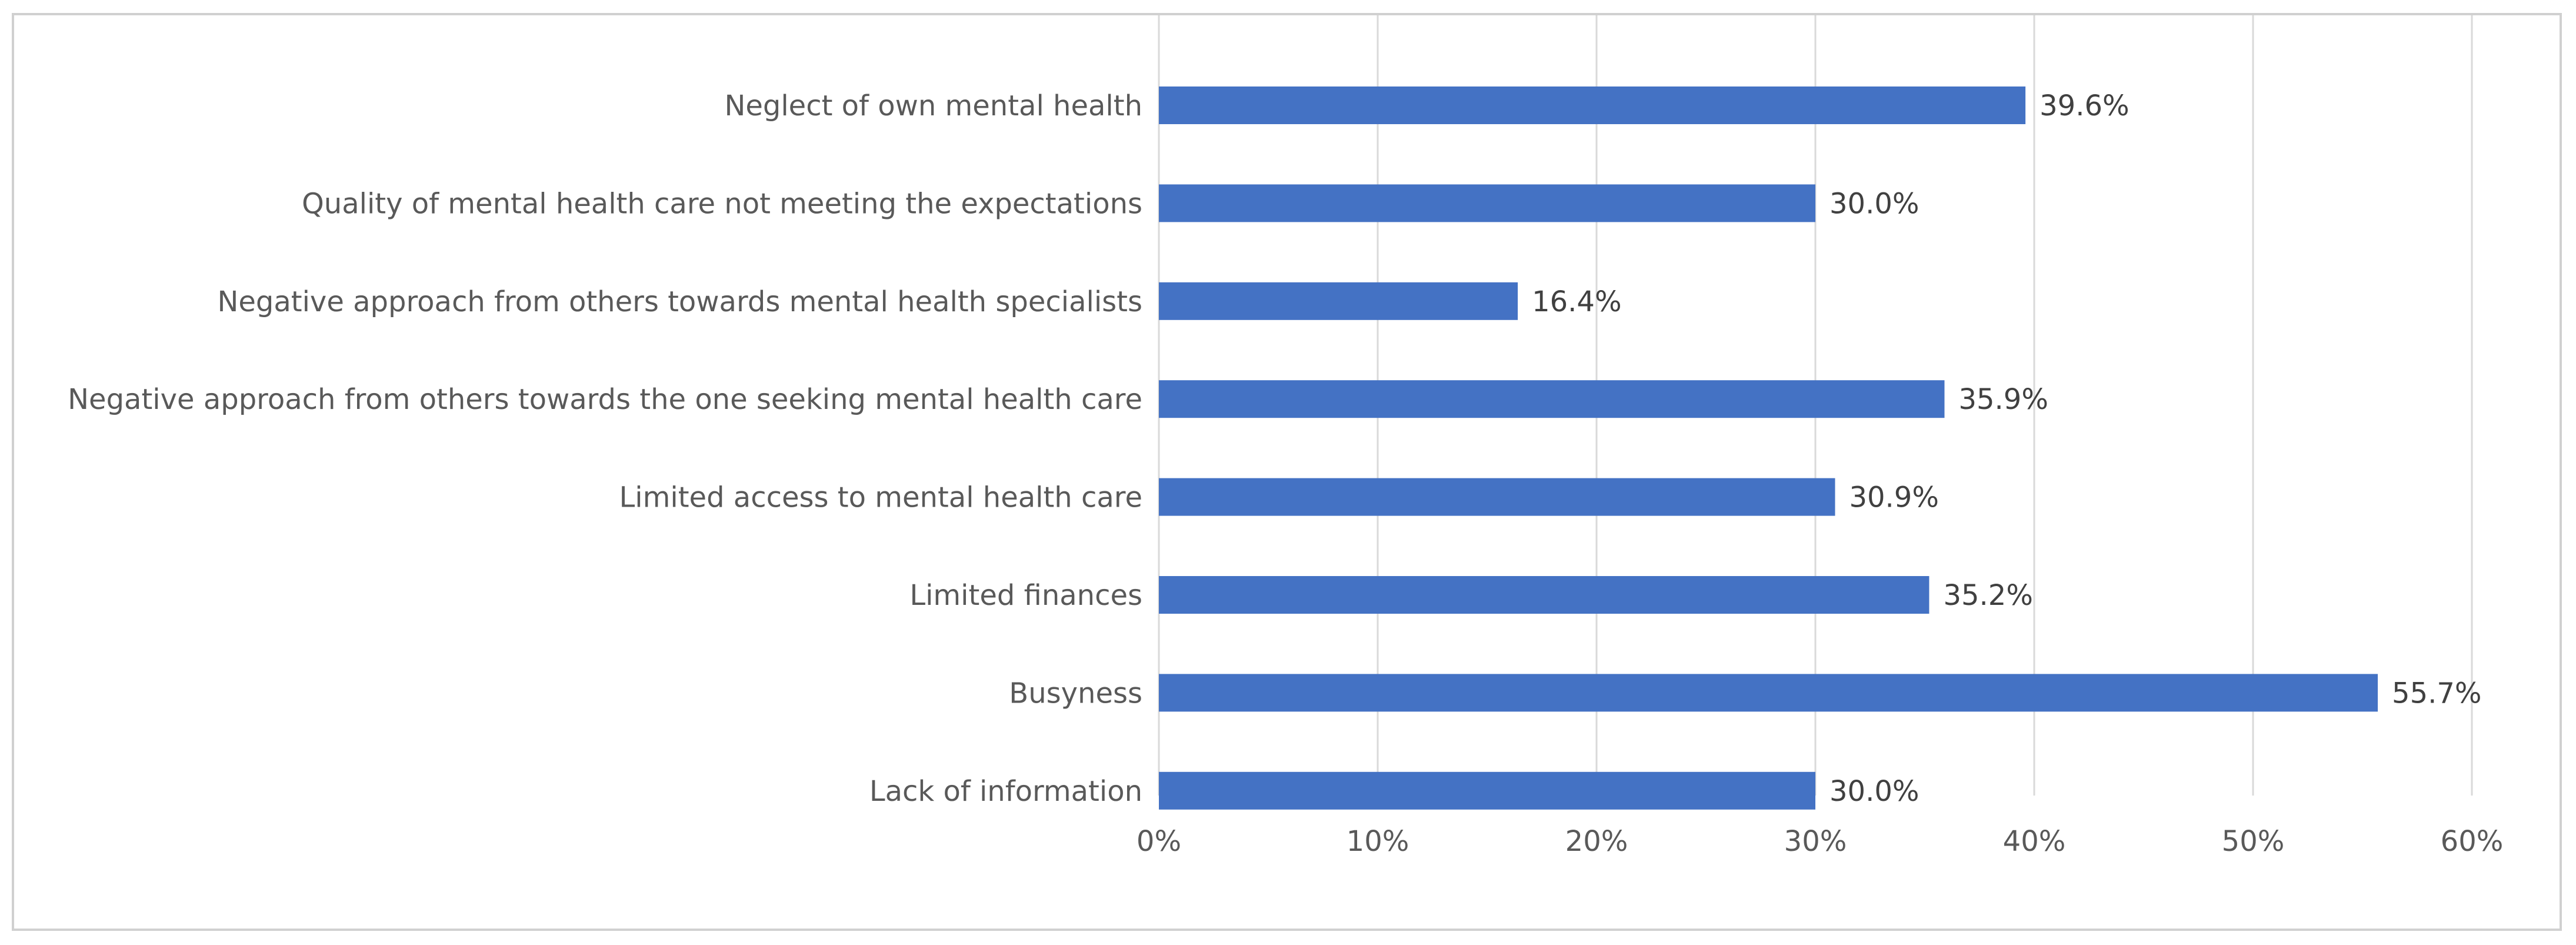  Describe the element at coordinates (2254, 842) in the screenshot. I see `x-tick-label: 50%` at that location.